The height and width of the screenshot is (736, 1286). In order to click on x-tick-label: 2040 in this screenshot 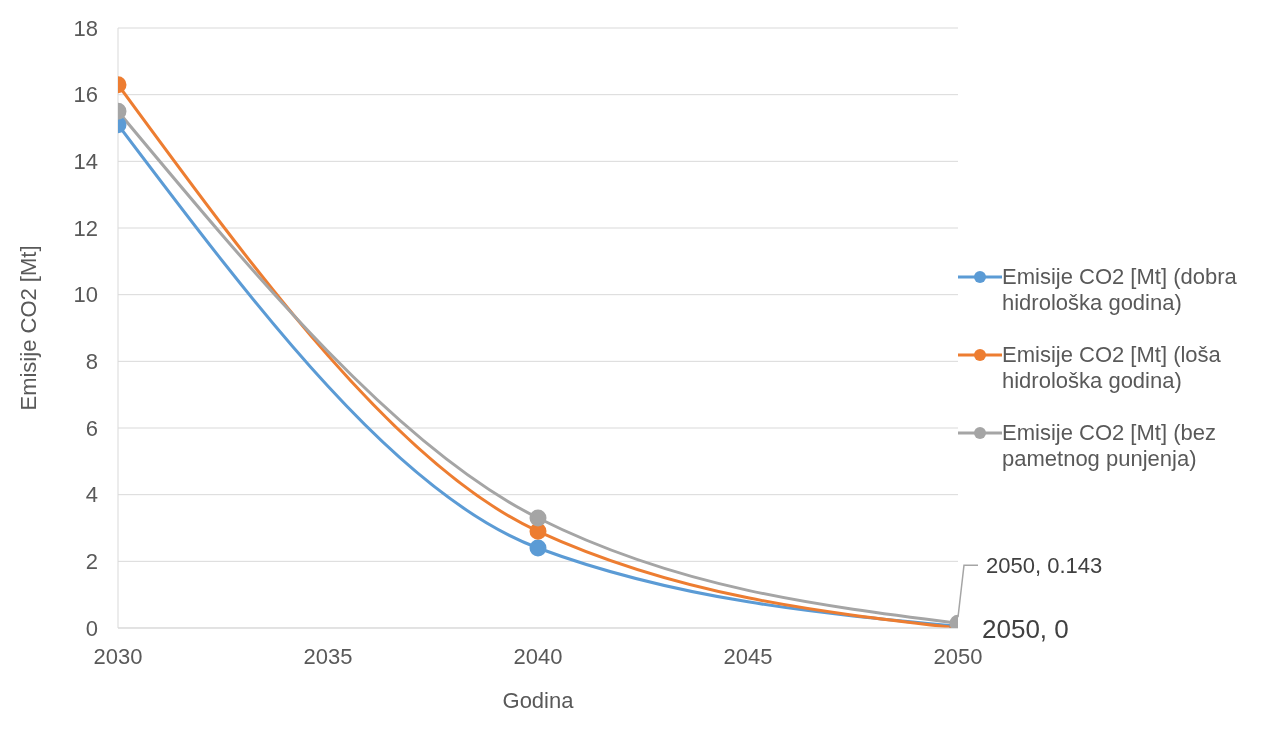, I will do `click(538, 656)`.